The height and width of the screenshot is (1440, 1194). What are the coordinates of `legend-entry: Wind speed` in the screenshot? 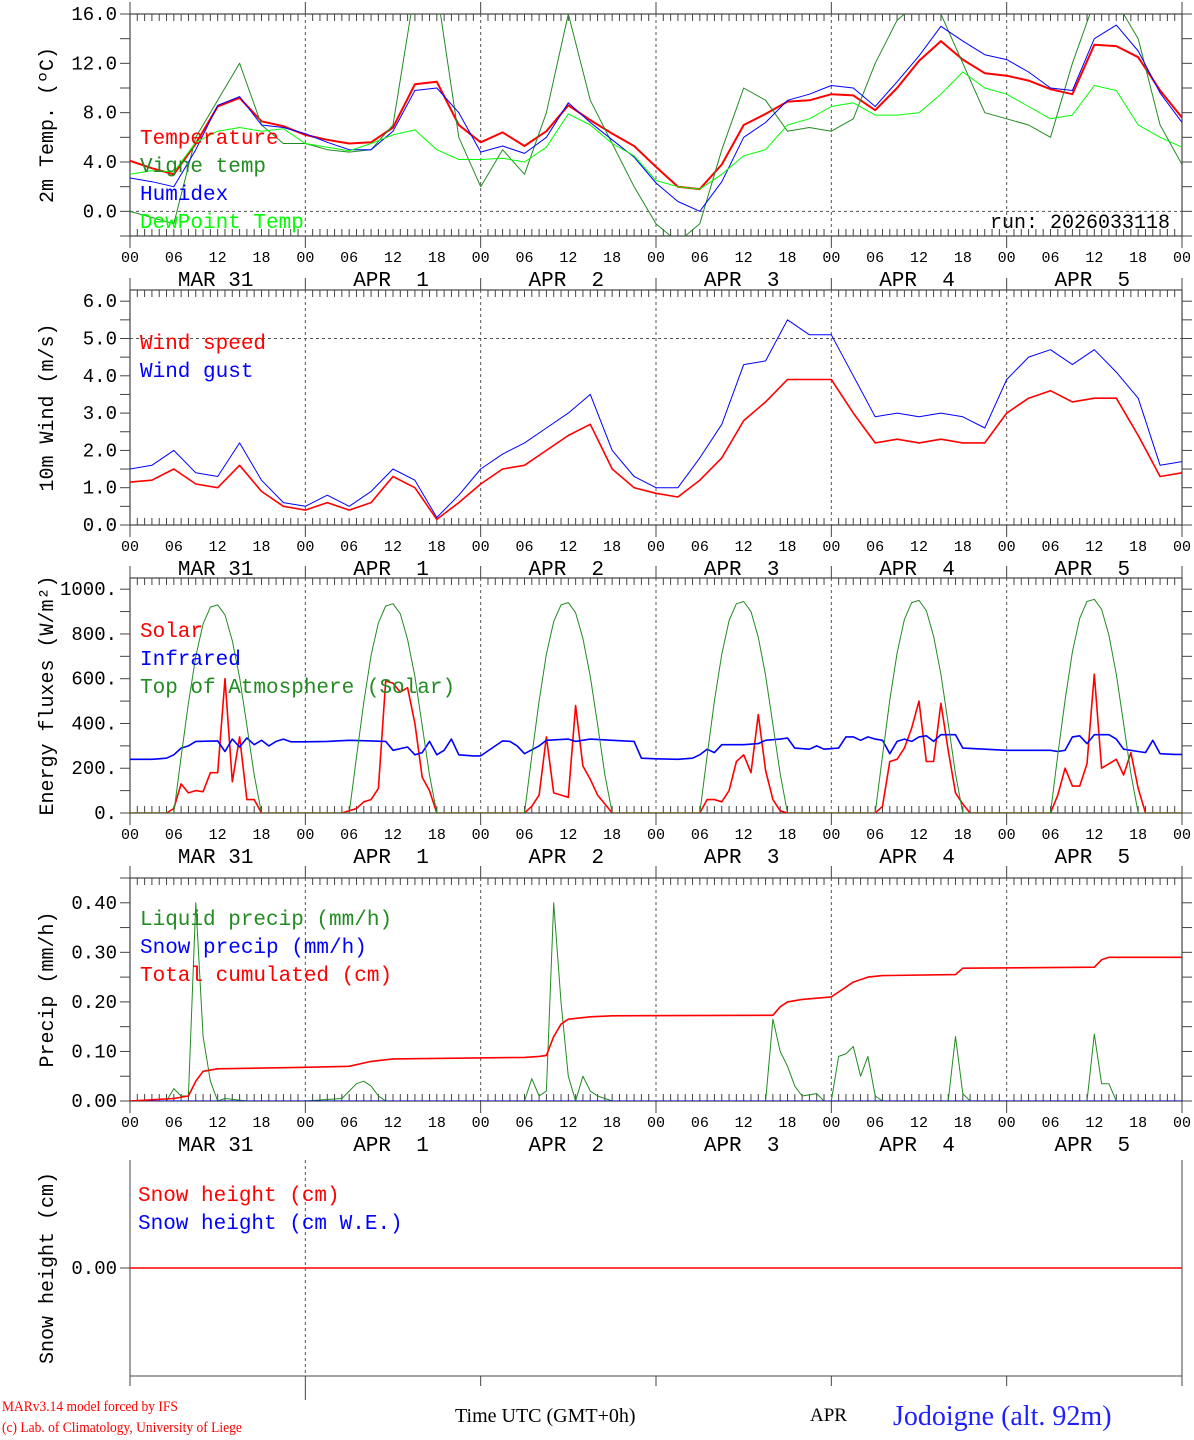 It's located at (203, 344).